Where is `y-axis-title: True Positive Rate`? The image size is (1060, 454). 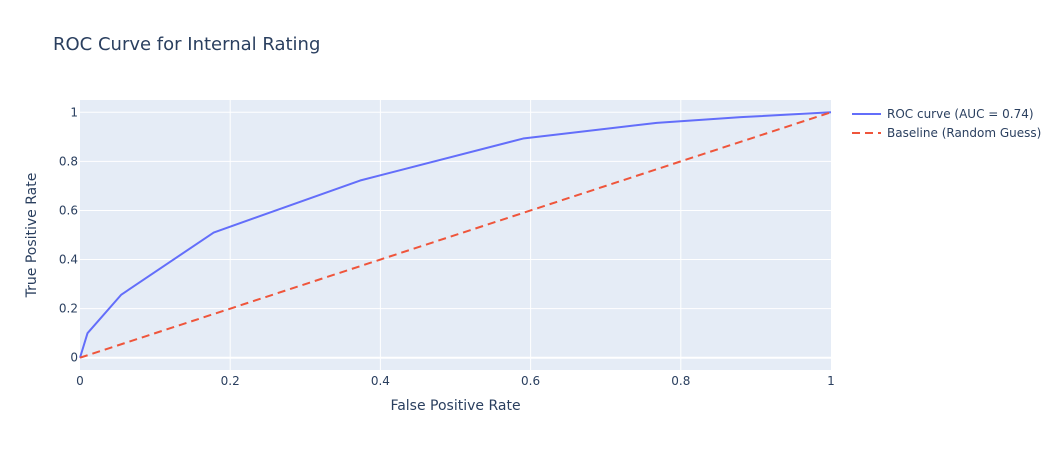
y-axis-title: True Positive Rate is located at coordinates (32, 236).